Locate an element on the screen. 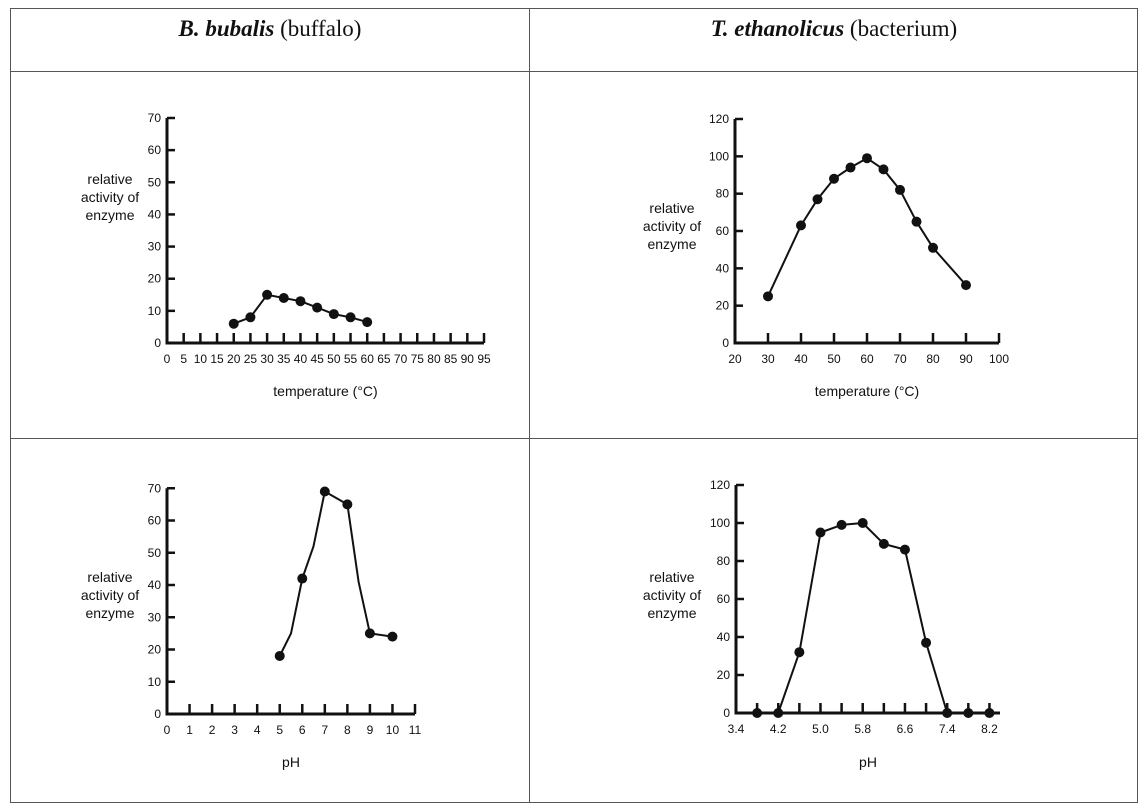  x-tick-label: 4 is located at coordinates (257, 730).